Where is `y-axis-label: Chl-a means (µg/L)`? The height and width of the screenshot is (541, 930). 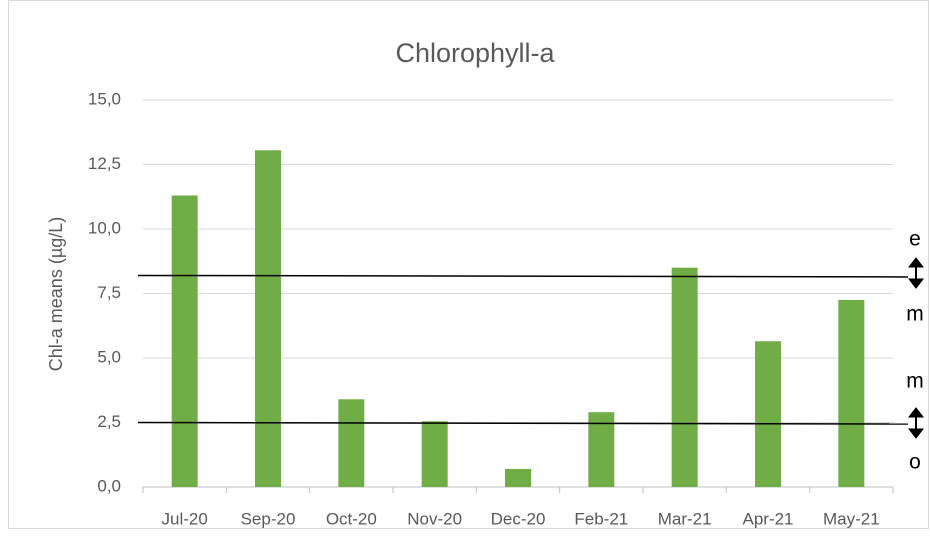 y-axis-label: Chl-a means (µg/L) is located at coordinates (56, 294).